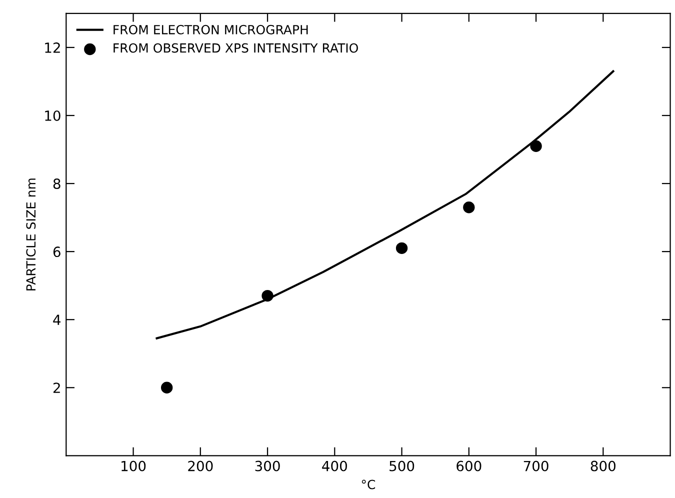 This screenshot has height=498, width=675. Describe the element at coordinates (402, 466) in the screenshot. I see `x-tick-label: 500` at that location.